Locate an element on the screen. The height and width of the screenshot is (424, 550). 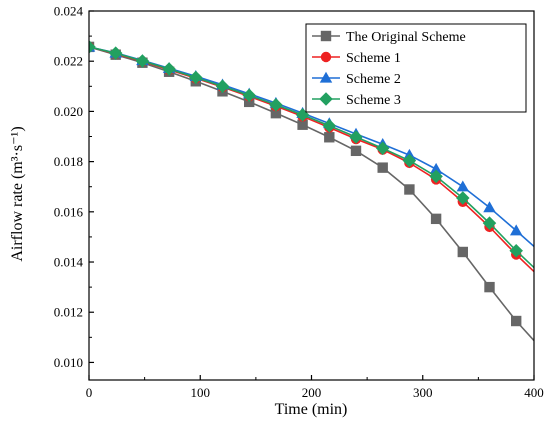
legend-item: Scheme 3 is located at coordinates (356, 100).